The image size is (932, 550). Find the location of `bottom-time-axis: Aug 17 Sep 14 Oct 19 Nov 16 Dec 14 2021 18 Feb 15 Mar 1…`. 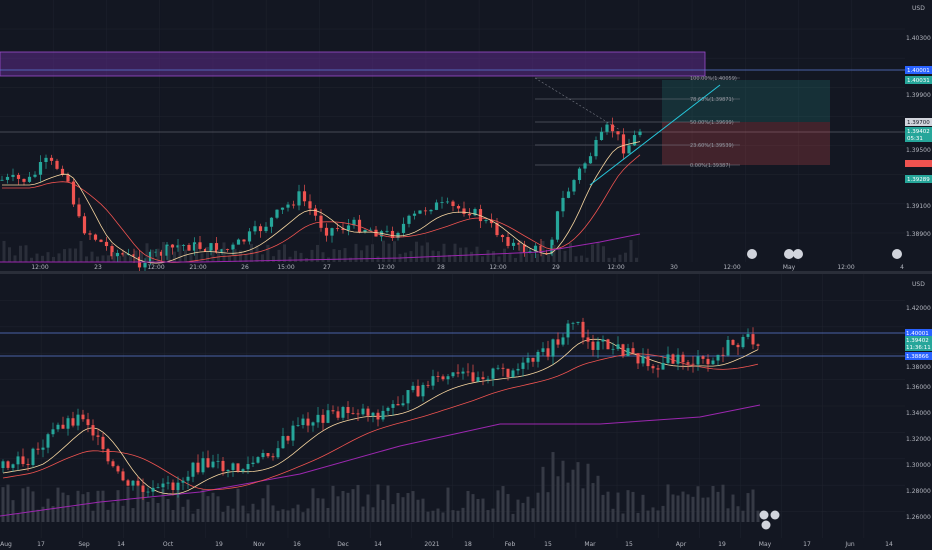

bottom-time-axis: Aug 17 Sep 14 Oct 19 Nov 16 Dec 14 2021 18 Feb 15 Mar 1… is located at coordinates (446, 544).